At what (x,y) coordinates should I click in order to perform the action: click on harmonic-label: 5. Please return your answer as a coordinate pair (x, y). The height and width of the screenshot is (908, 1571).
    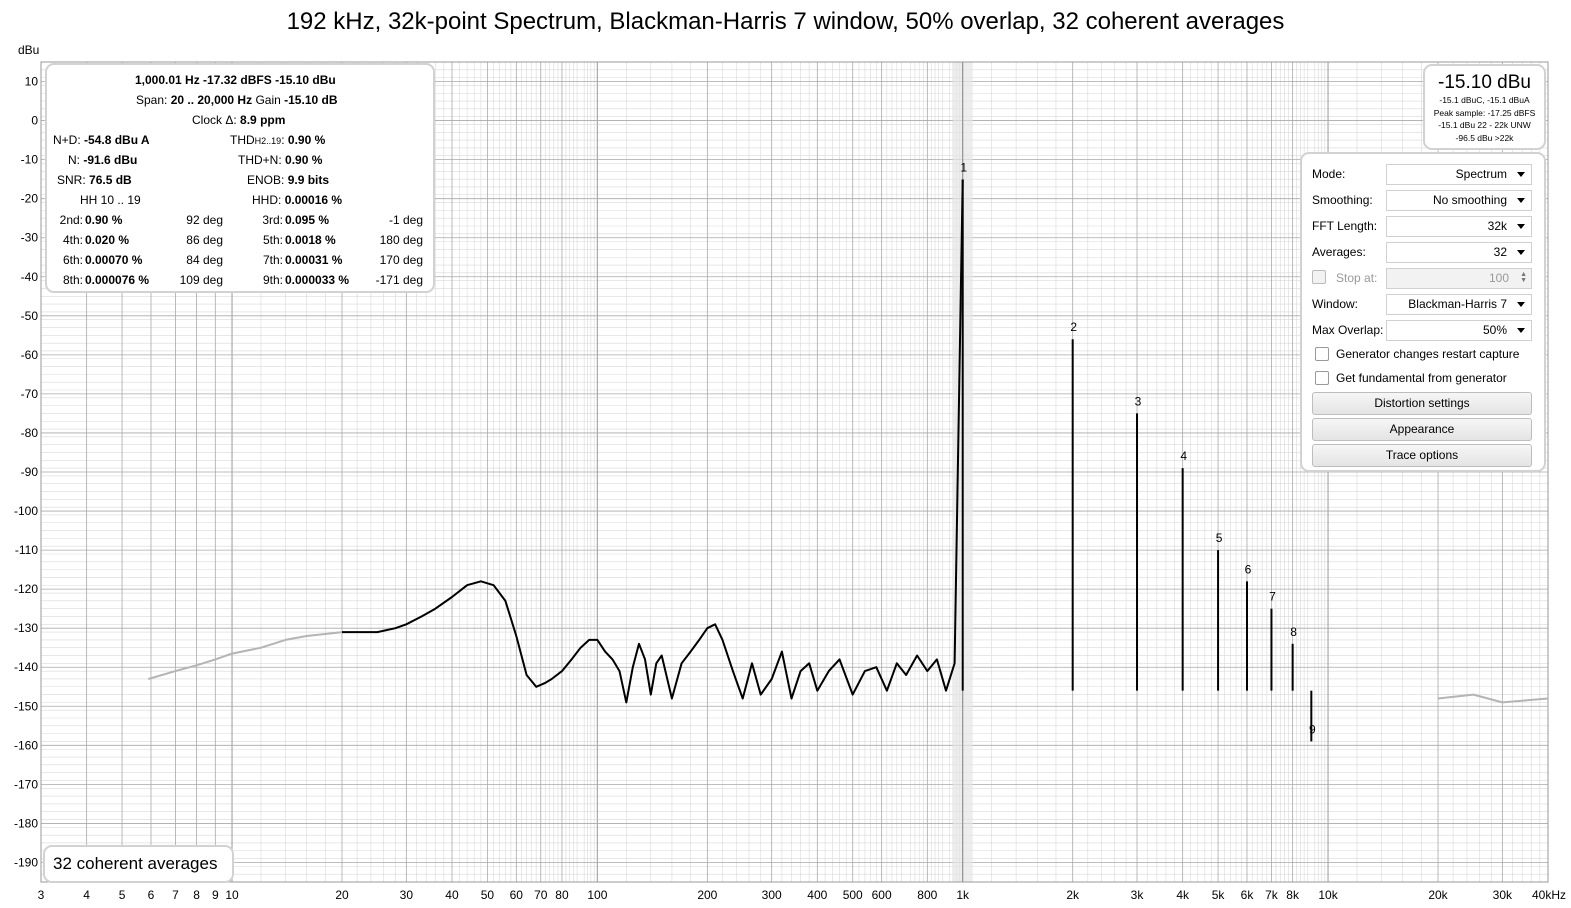
    Looking at the image, I should click on (1219, 538).